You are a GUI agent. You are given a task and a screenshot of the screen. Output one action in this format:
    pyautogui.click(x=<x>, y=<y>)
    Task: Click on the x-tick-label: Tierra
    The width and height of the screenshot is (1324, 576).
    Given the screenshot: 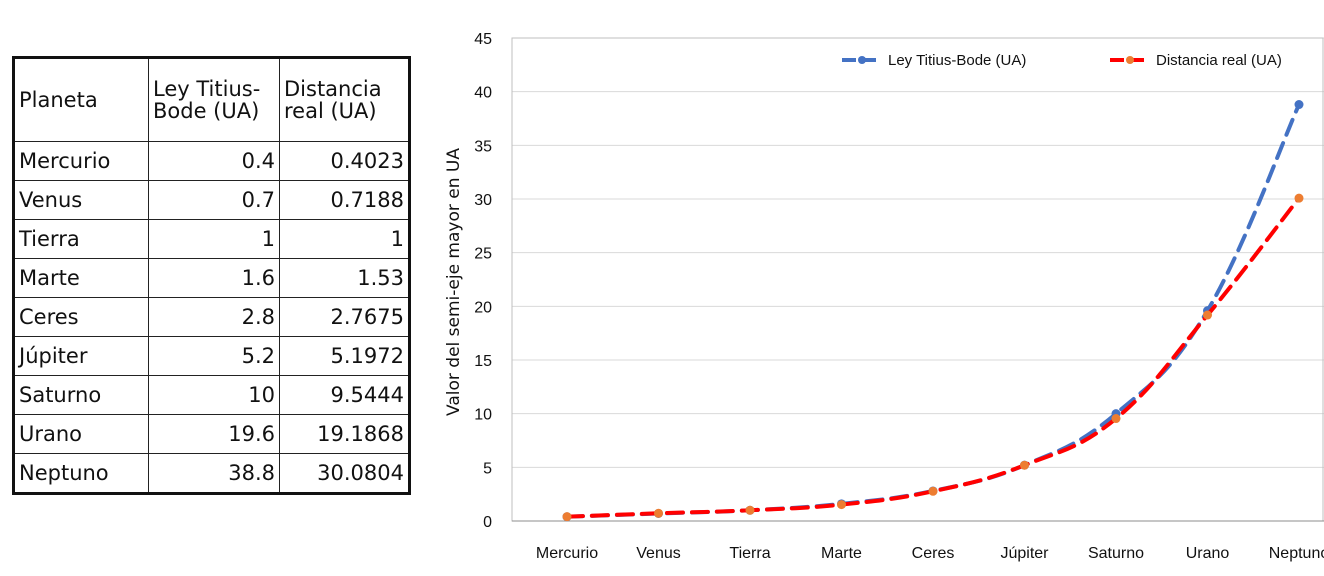 What is the action you would take?
    pyautogui.click(x=749, y=553)
    